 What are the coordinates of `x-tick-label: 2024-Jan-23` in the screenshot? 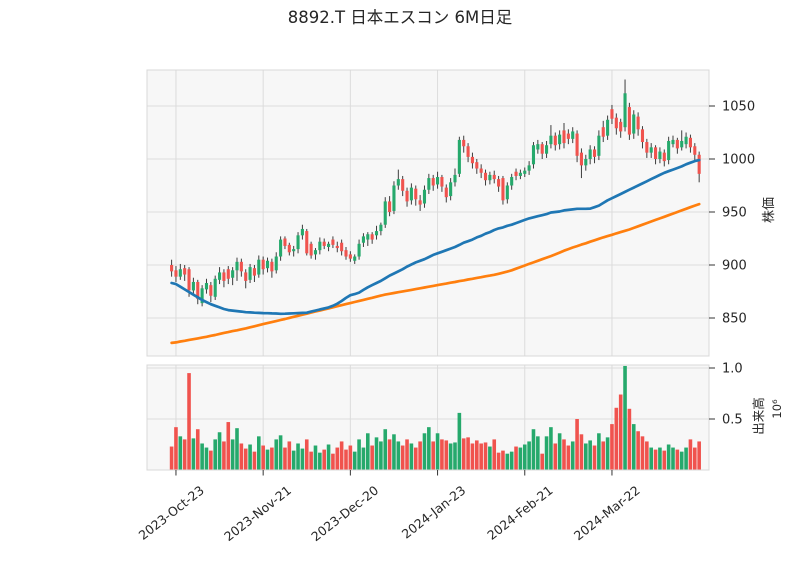 It's located at (434, 512).